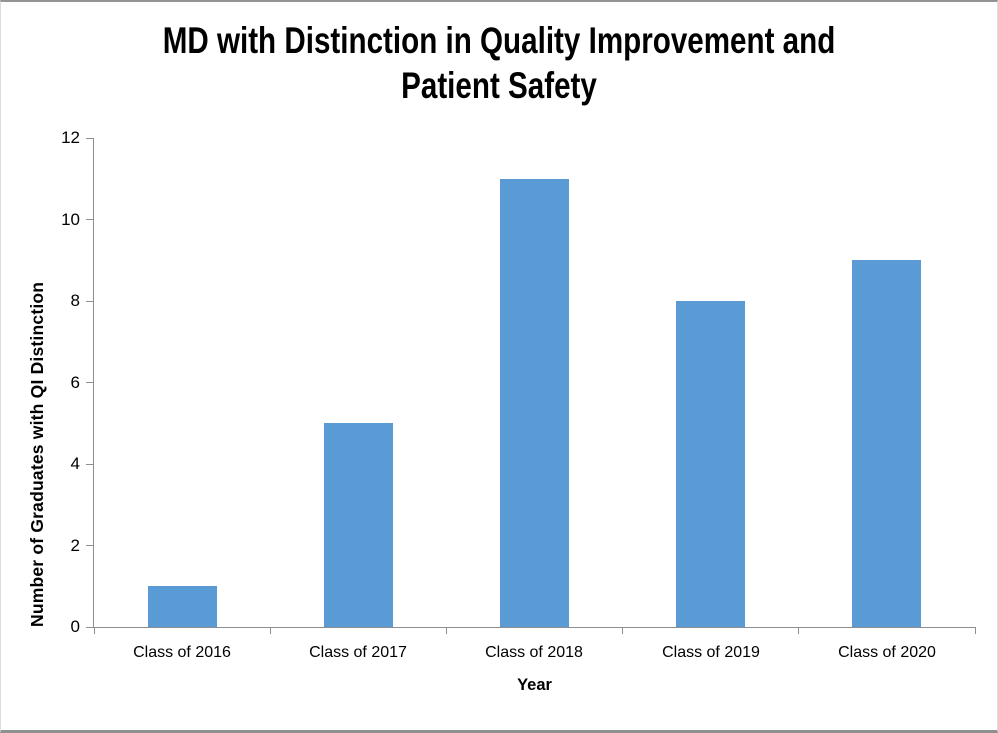 The image size is (998, 733). Describe the element at coordinates (710, 464) in the screenshot. I see `bar-class-of-2019` at that location.